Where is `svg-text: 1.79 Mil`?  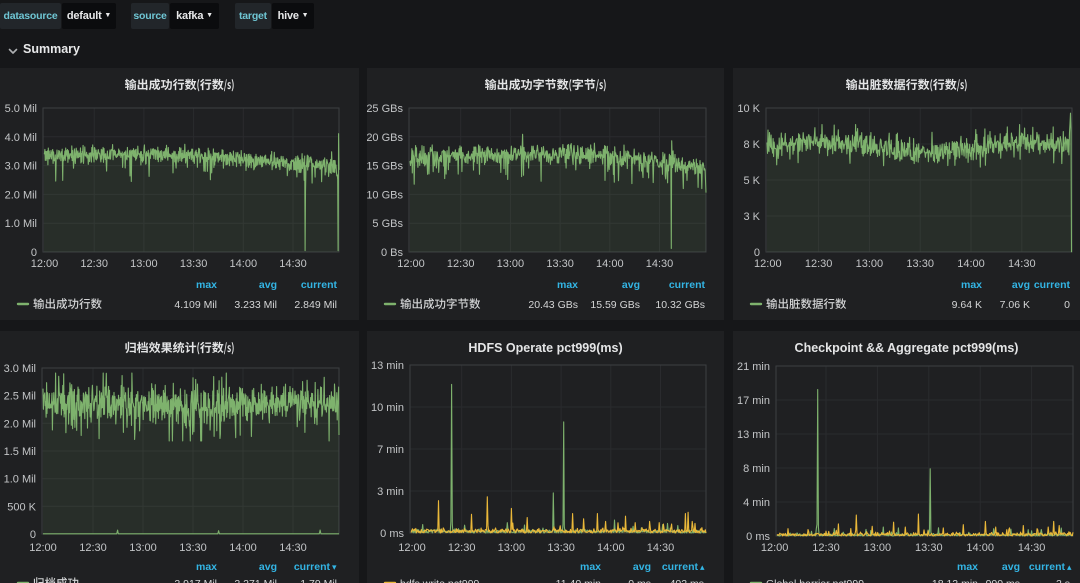
svg-text: 1.79 Mil is located at coordinates (318, 580).